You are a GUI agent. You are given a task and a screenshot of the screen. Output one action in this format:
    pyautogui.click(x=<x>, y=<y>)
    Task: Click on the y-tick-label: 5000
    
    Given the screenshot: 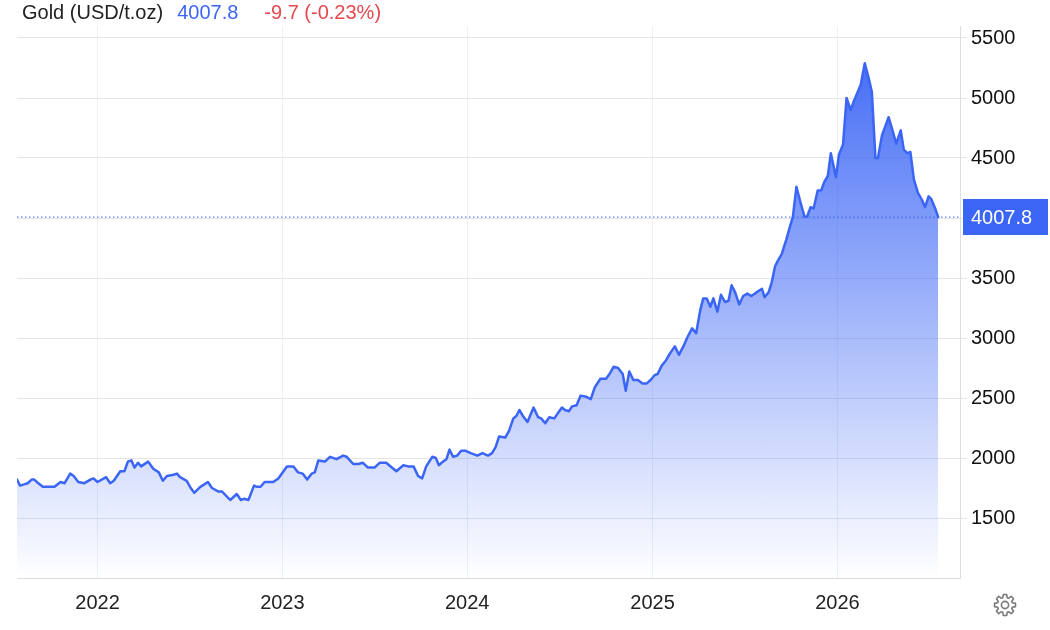 What is the action you would take?
    pyautogui.click(x=993, y=96)
    